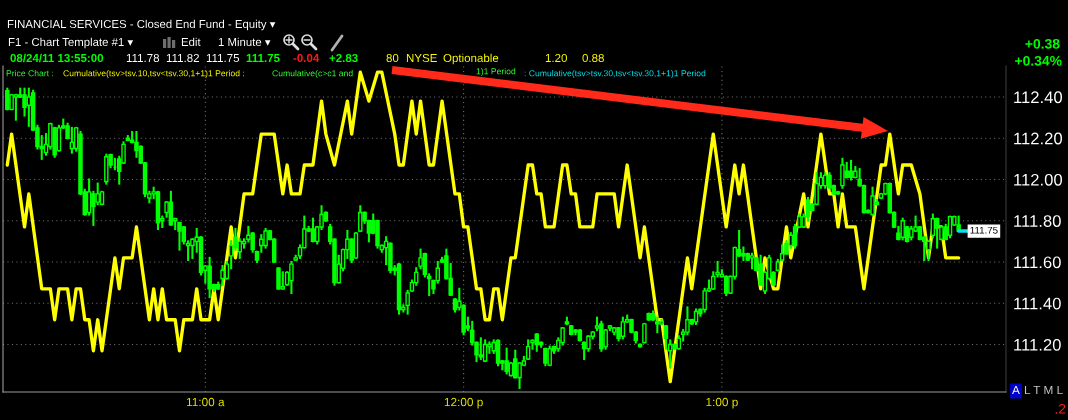 The height and width of the screenshot is (420, 1068). What do you see at coordinates (154, 74) in the screenshot?
I see `annotation: Cumulative(tsv>tsv.10,tsv<tsv.30,1+1)1 Period :` at bounding box center [154, 74].